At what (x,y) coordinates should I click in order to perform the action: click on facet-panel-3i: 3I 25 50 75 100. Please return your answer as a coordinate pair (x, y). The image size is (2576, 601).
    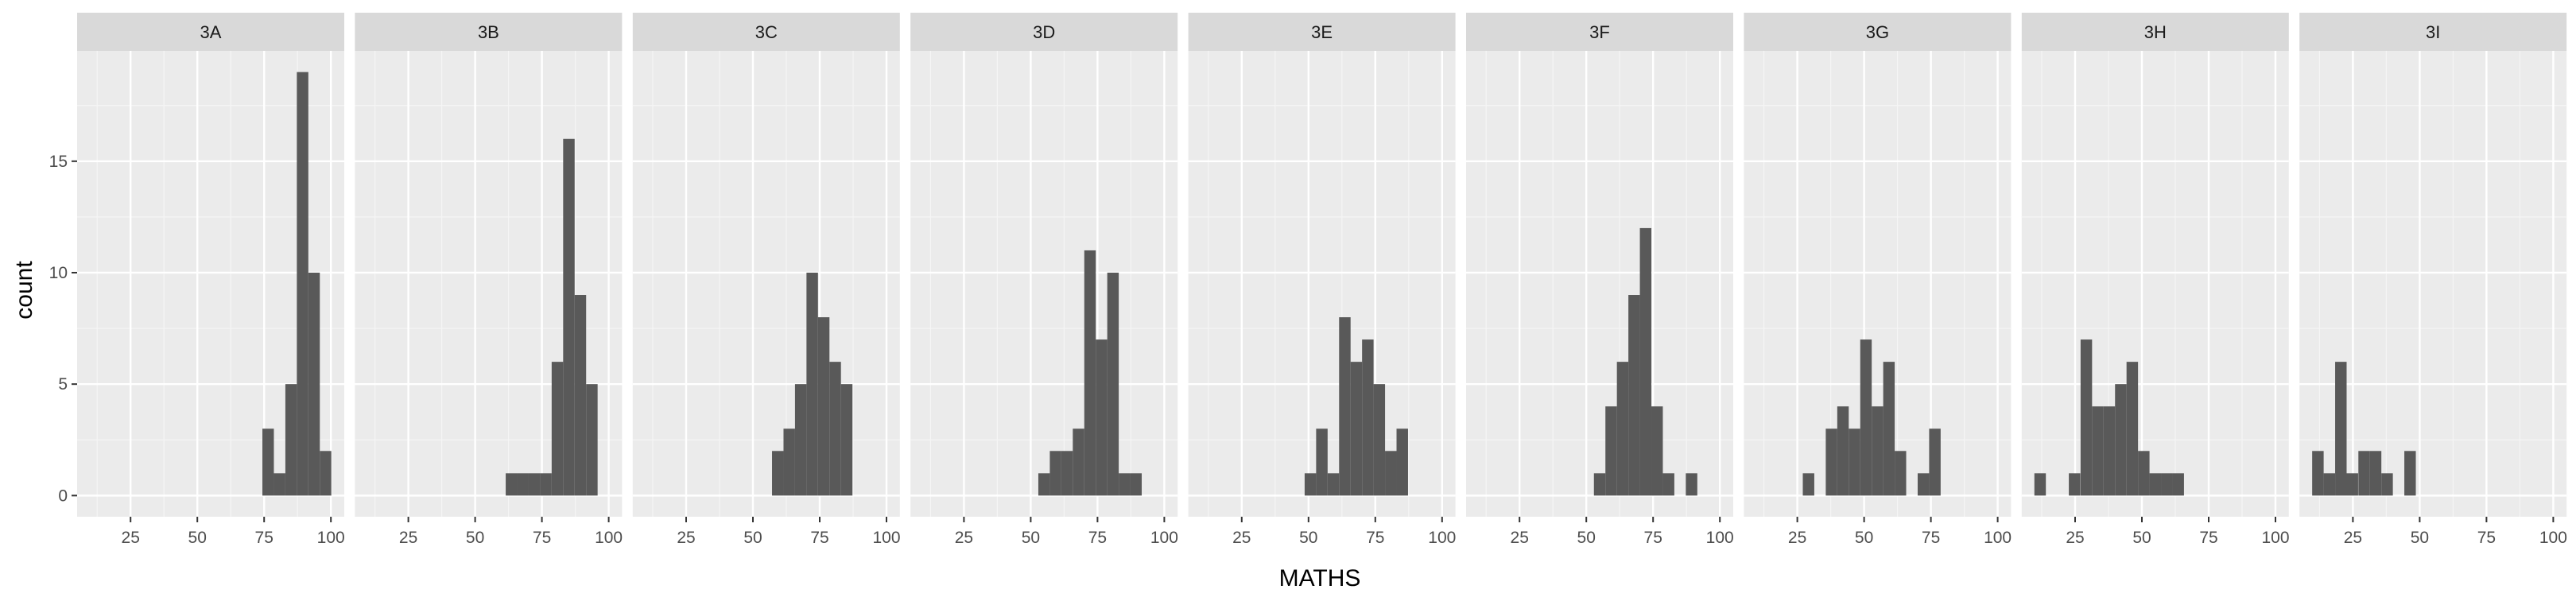
    Looking at the image, I should click on (2433, 280).